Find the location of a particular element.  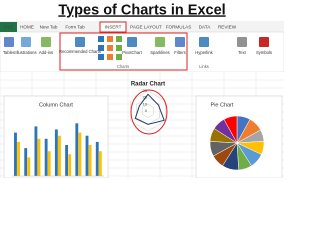

chart-title: Pie Chart is located at coordinates (222, 105).